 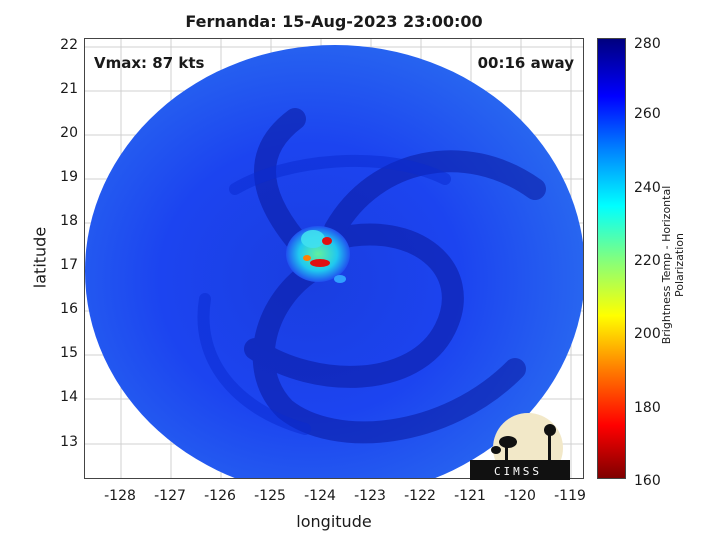 I want to click on y-tick: 21, so click(x=69, y=89).